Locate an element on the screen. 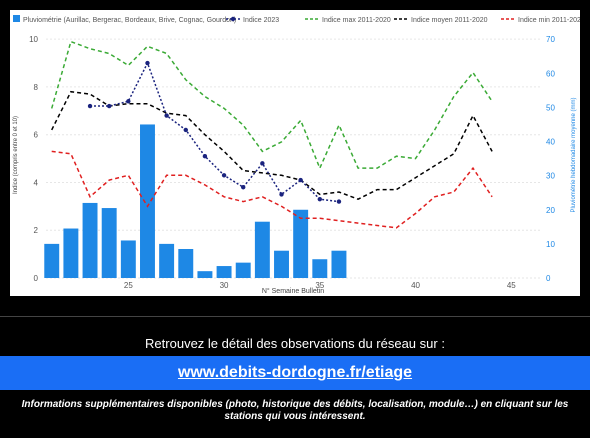  y-right-tick-label: 70 is located at coordinates (550, 39).